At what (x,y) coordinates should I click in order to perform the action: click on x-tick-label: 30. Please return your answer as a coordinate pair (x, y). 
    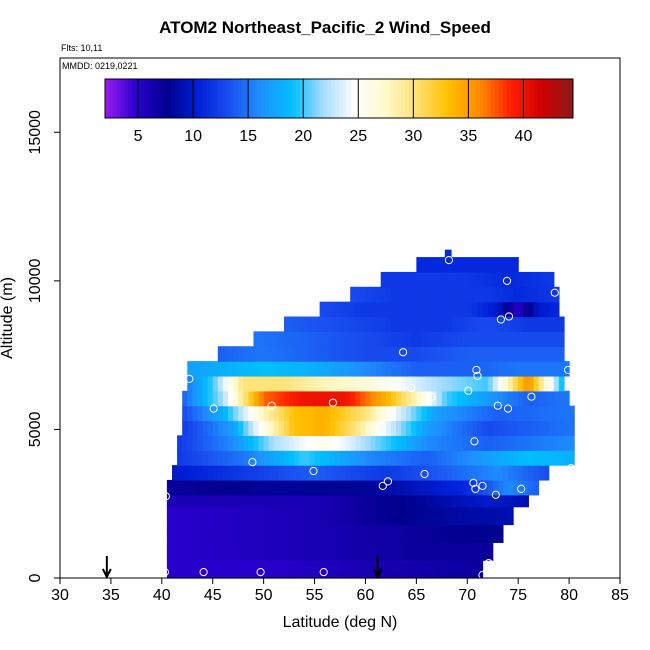
    Looking at the image, I should click on (60, 595).